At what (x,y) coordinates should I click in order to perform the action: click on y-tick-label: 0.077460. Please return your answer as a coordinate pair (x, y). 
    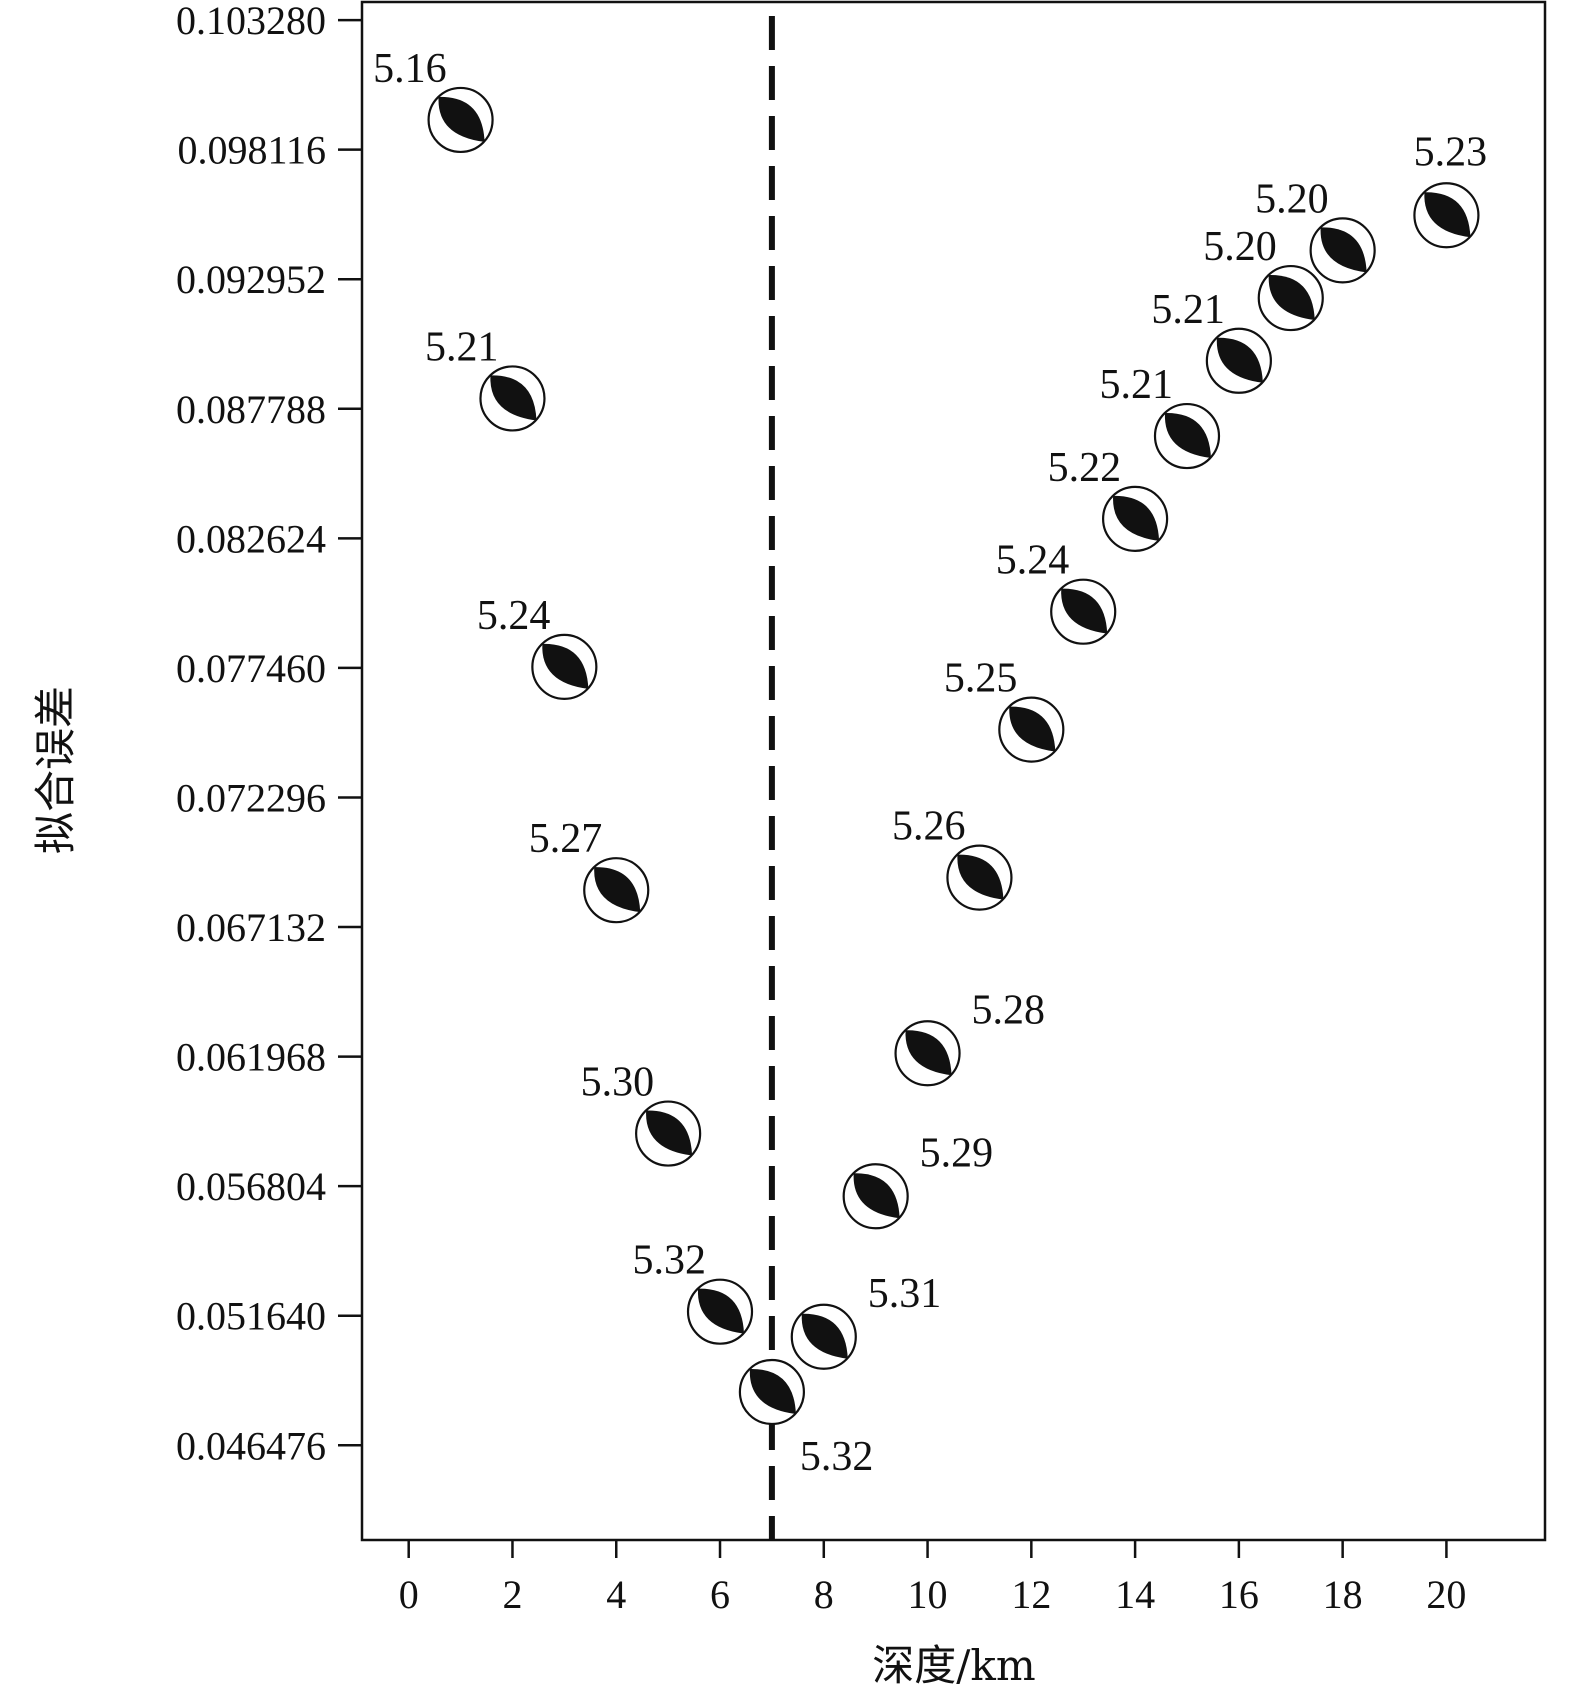
    Looking at the image, I should click on (251, 668).